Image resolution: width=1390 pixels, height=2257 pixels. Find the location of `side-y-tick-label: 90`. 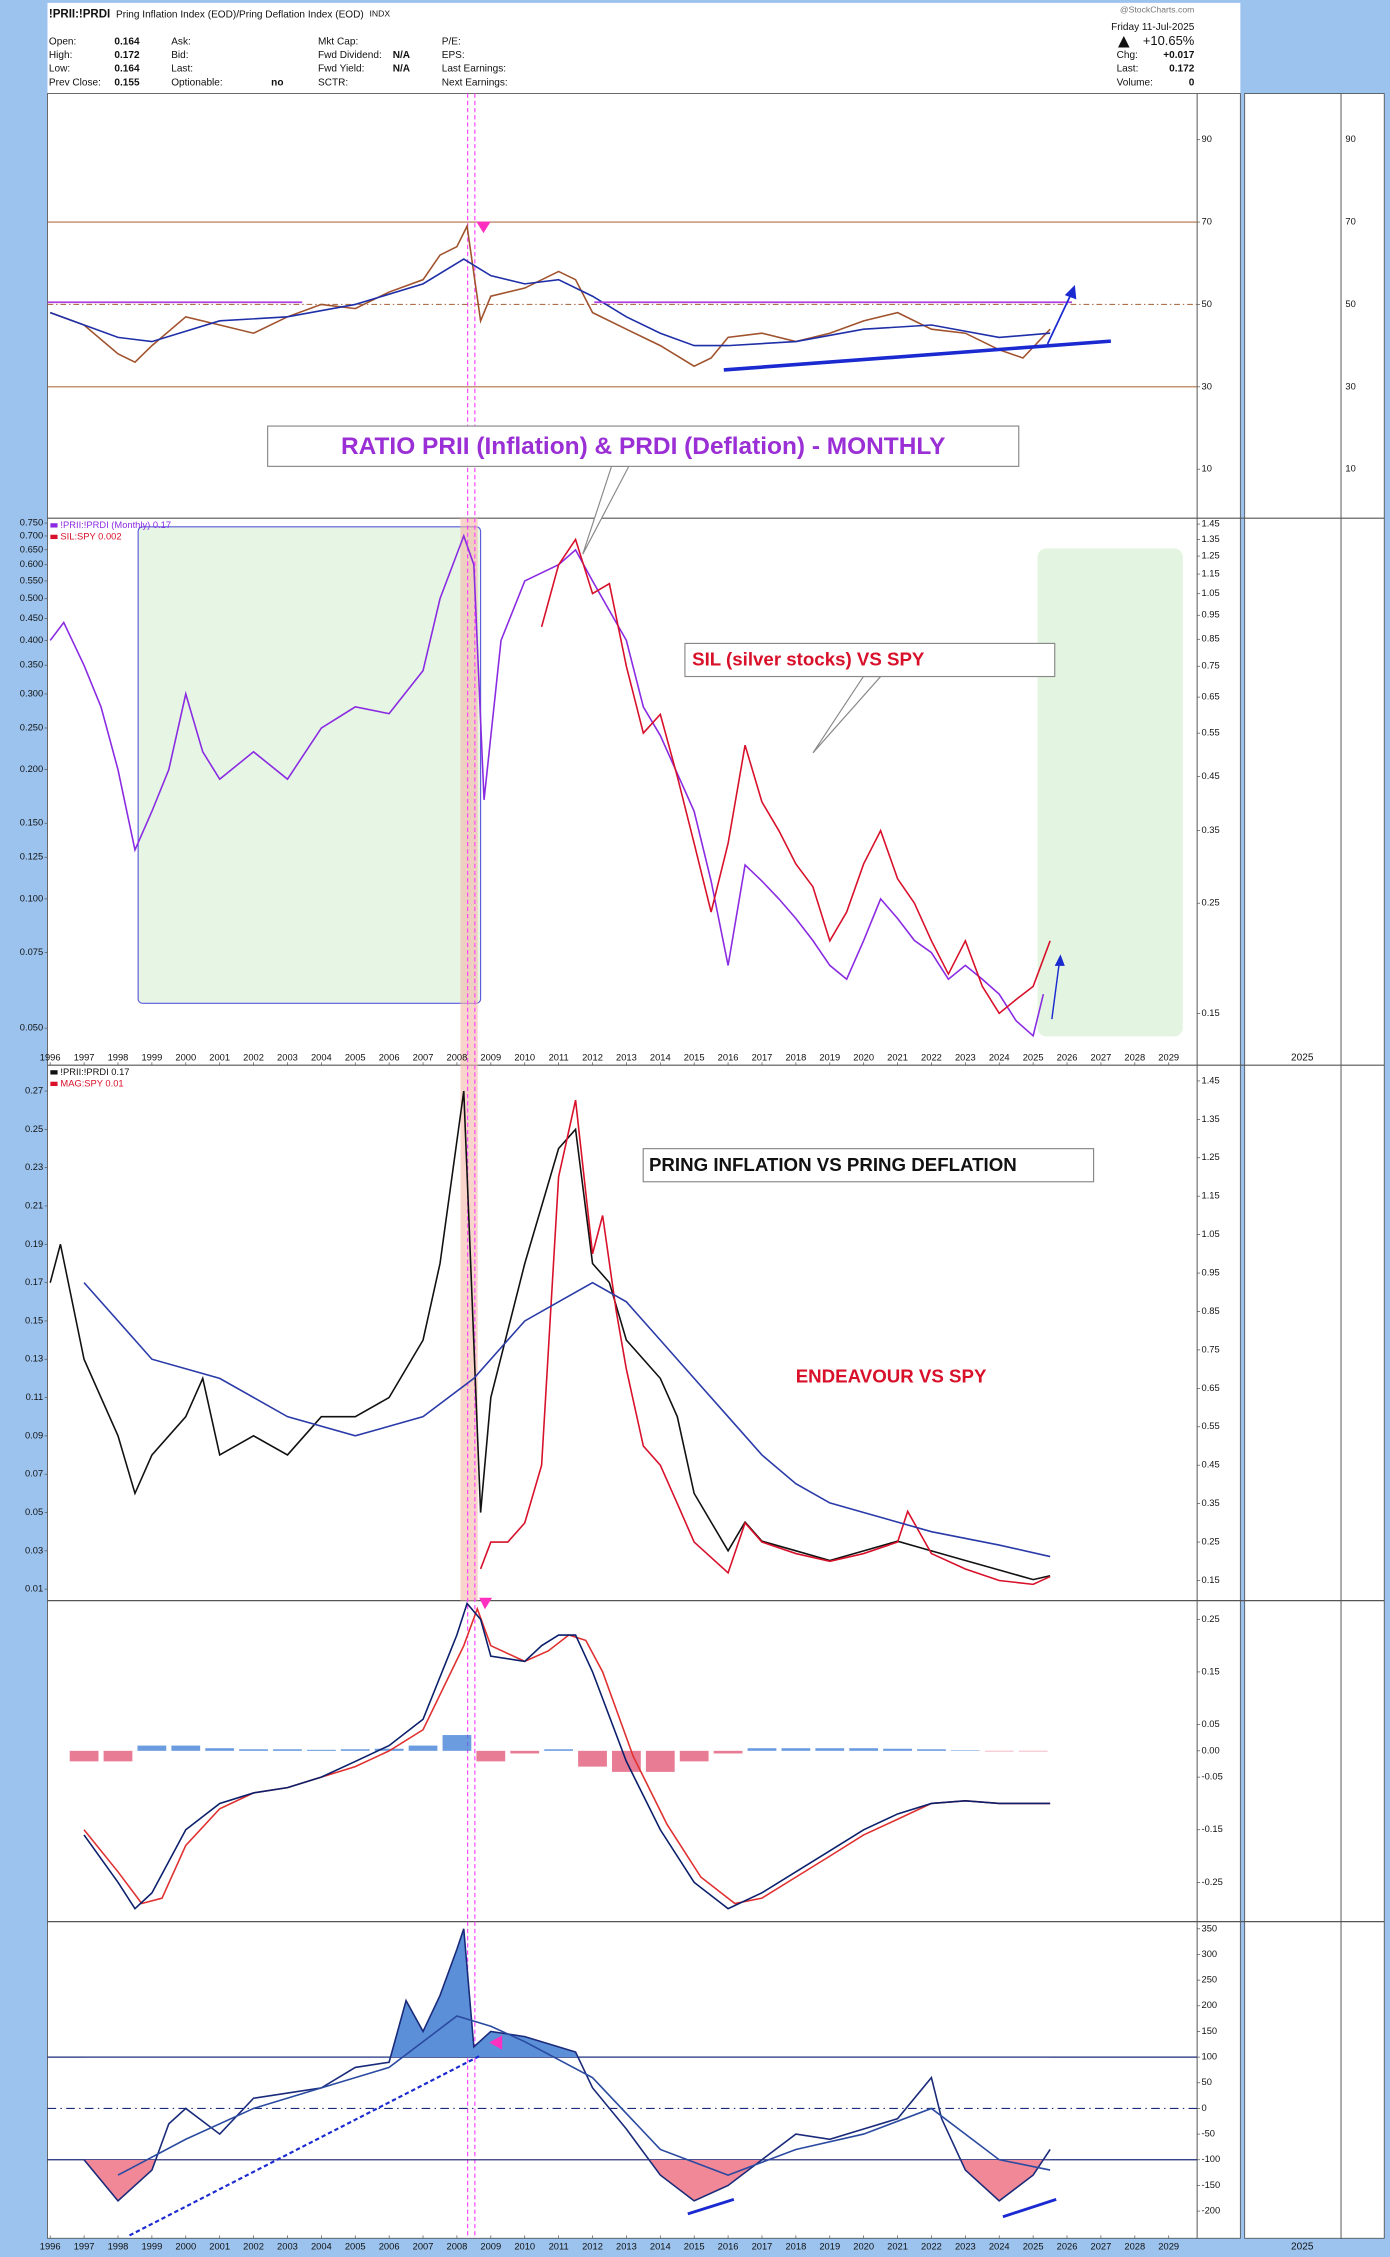

side-y-tick-label: 90 is located at coordinates (1350, 139).